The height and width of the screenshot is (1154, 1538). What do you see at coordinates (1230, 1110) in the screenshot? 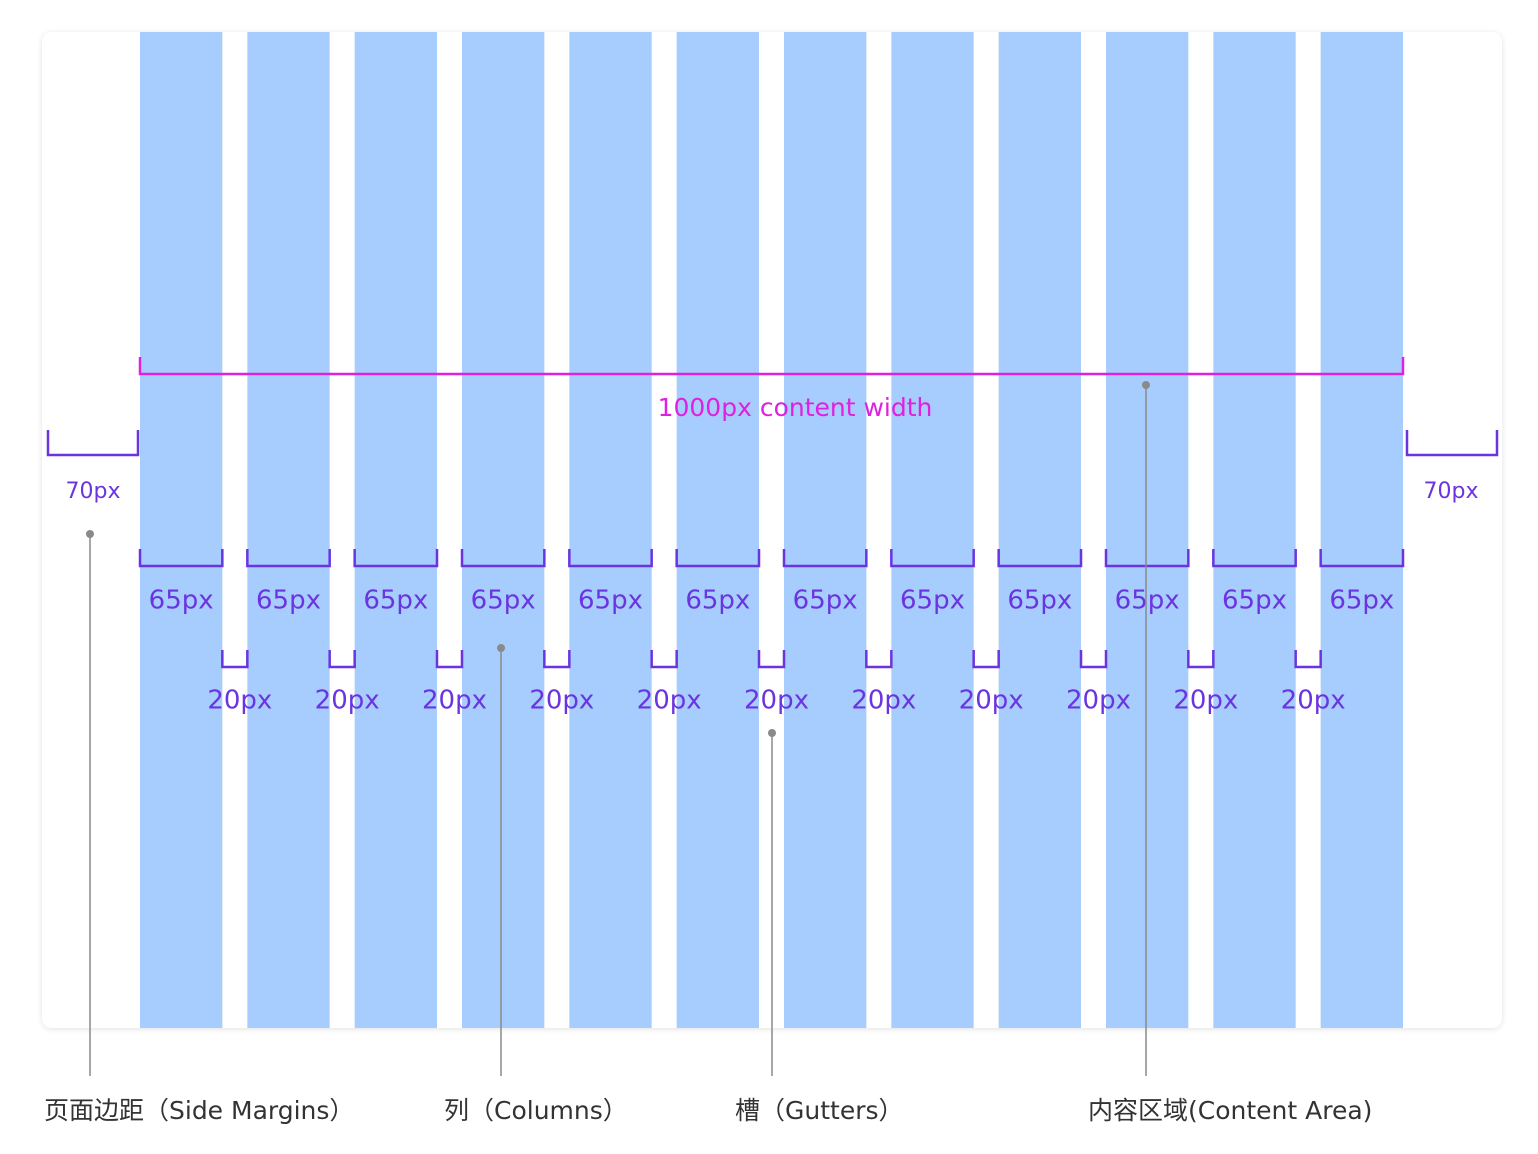
I see `caption: 内容区域(Content Area)` at bounding box center [1230, 1110].